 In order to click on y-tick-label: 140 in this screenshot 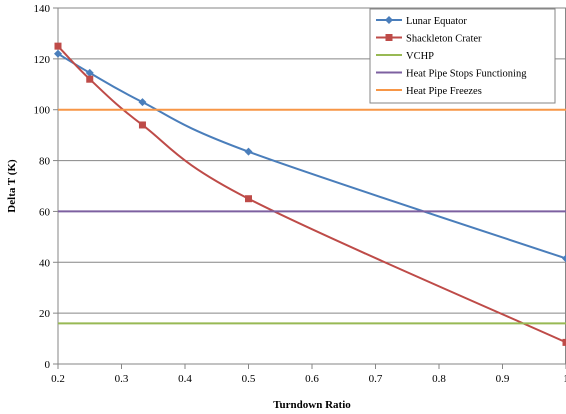, I will do `click(42, 9)`.